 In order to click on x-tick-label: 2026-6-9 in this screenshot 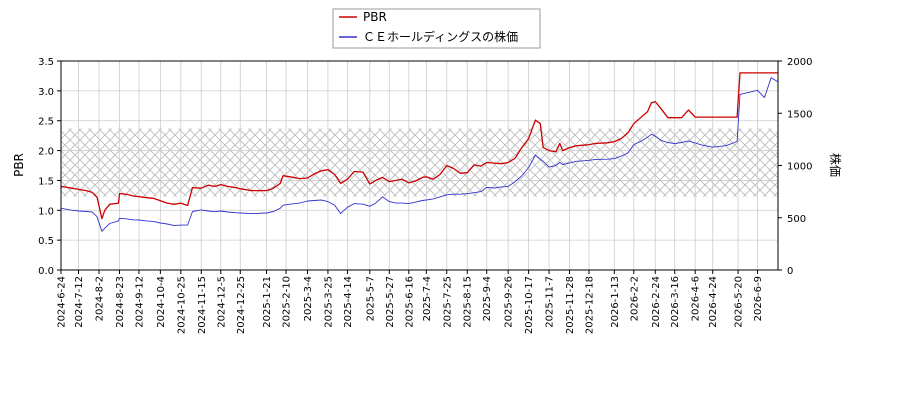, I will do `click(758, 298)`.